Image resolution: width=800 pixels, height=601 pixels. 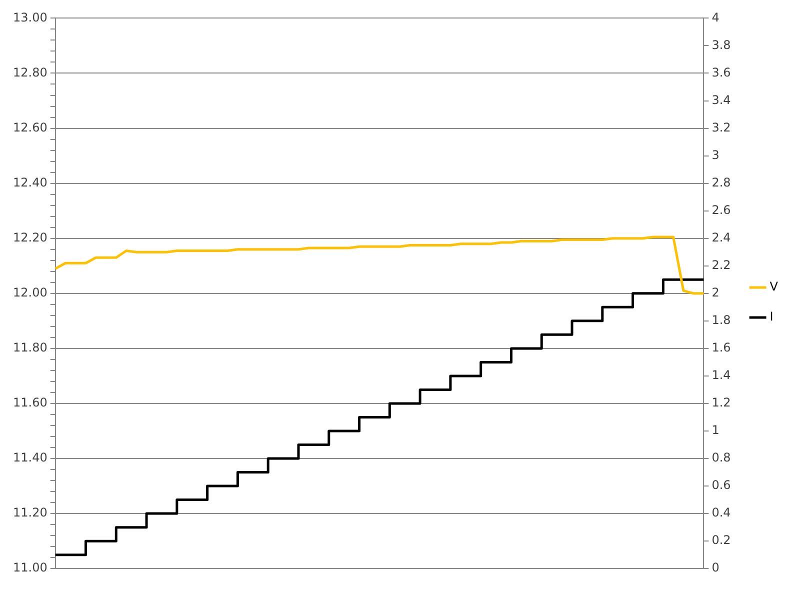 I want to click on y-tick-label: 11.40, so click(x=30, y=457).